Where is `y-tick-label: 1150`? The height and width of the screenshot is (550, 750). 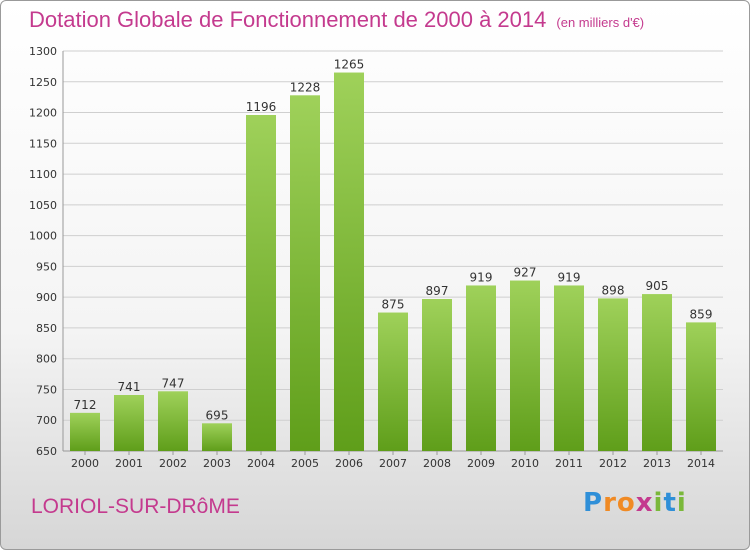 y-tick-label: 1150 is located at coordinates (43, 143).